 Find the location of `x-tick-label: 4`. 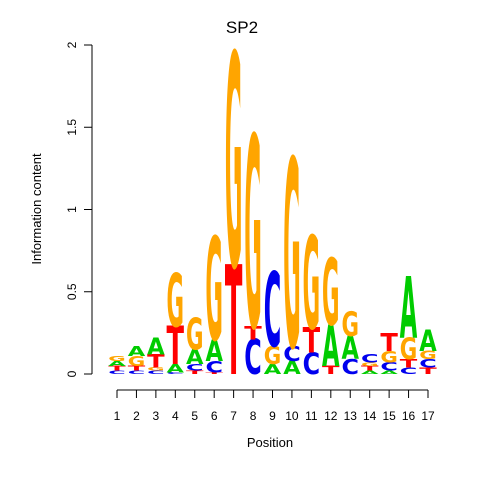

x-tick-label: 4 is located at coordinates (175, 416).